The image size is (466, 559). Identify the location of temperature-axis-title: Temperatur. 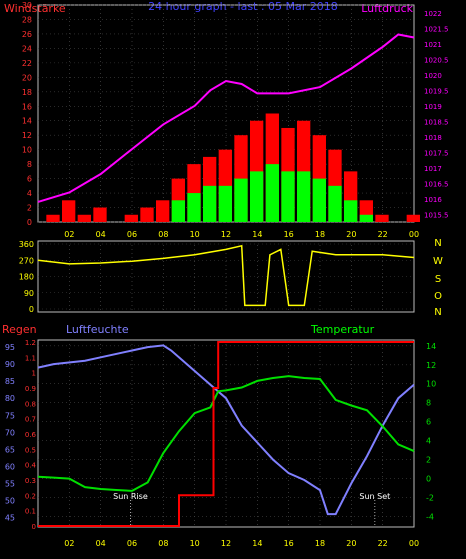
(342, 329).